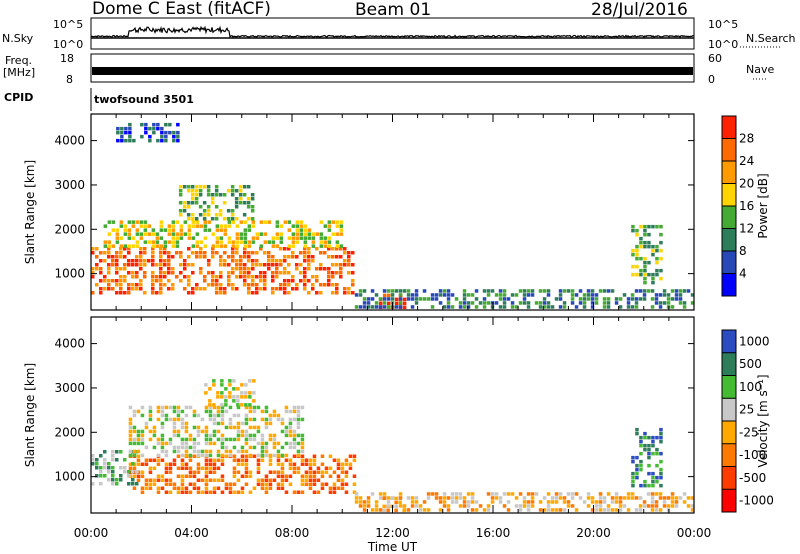 The image size is (800, 554). What do you see at coordinates (19, 72) in the screenshot?
I see `freq-label-line2: [MHz]` at bounding box center [19, 72].